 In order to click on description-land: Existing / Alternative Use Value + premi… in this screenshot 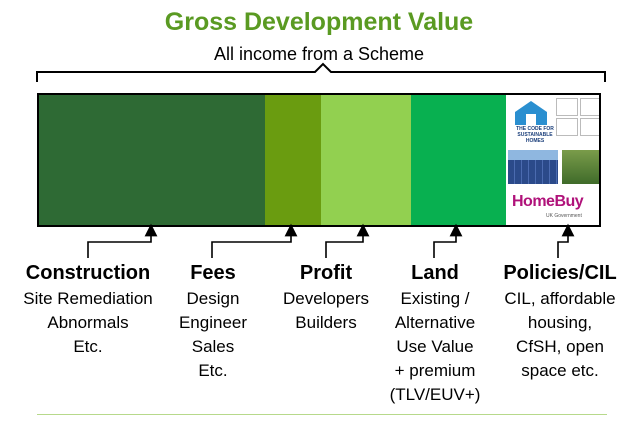, I will do `click(435, 346)`.